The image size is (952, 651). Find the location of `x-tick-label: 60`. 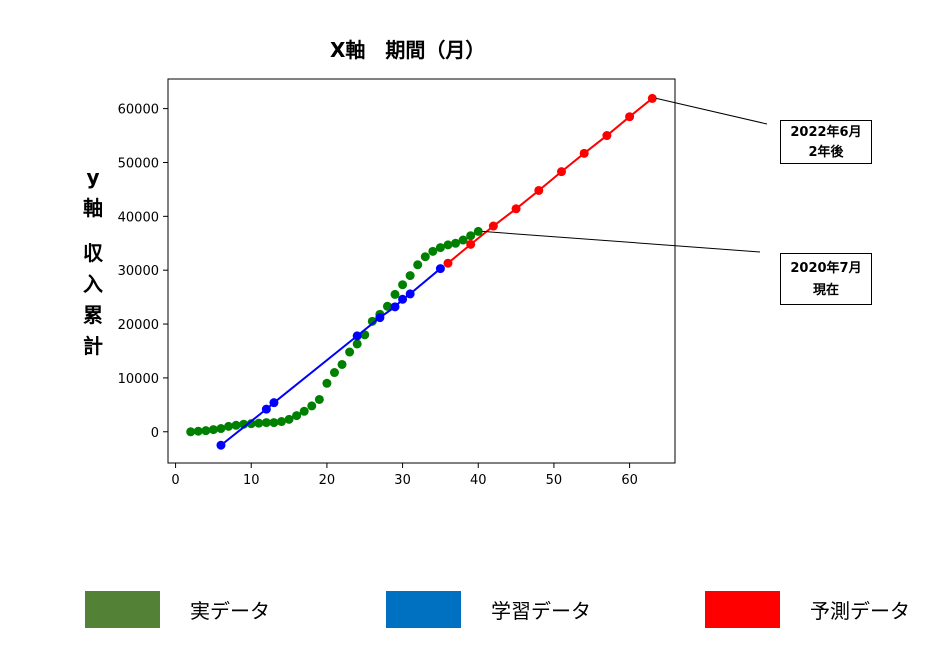

x-tick-label: 60 is located at coordinates (629, 480).